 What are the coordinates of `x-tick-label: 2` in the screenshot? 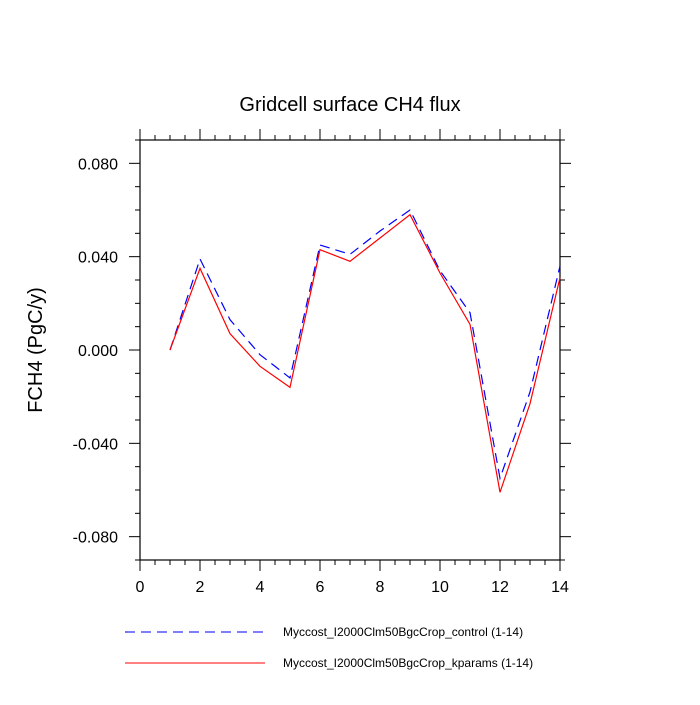 It's located at (200, 587).